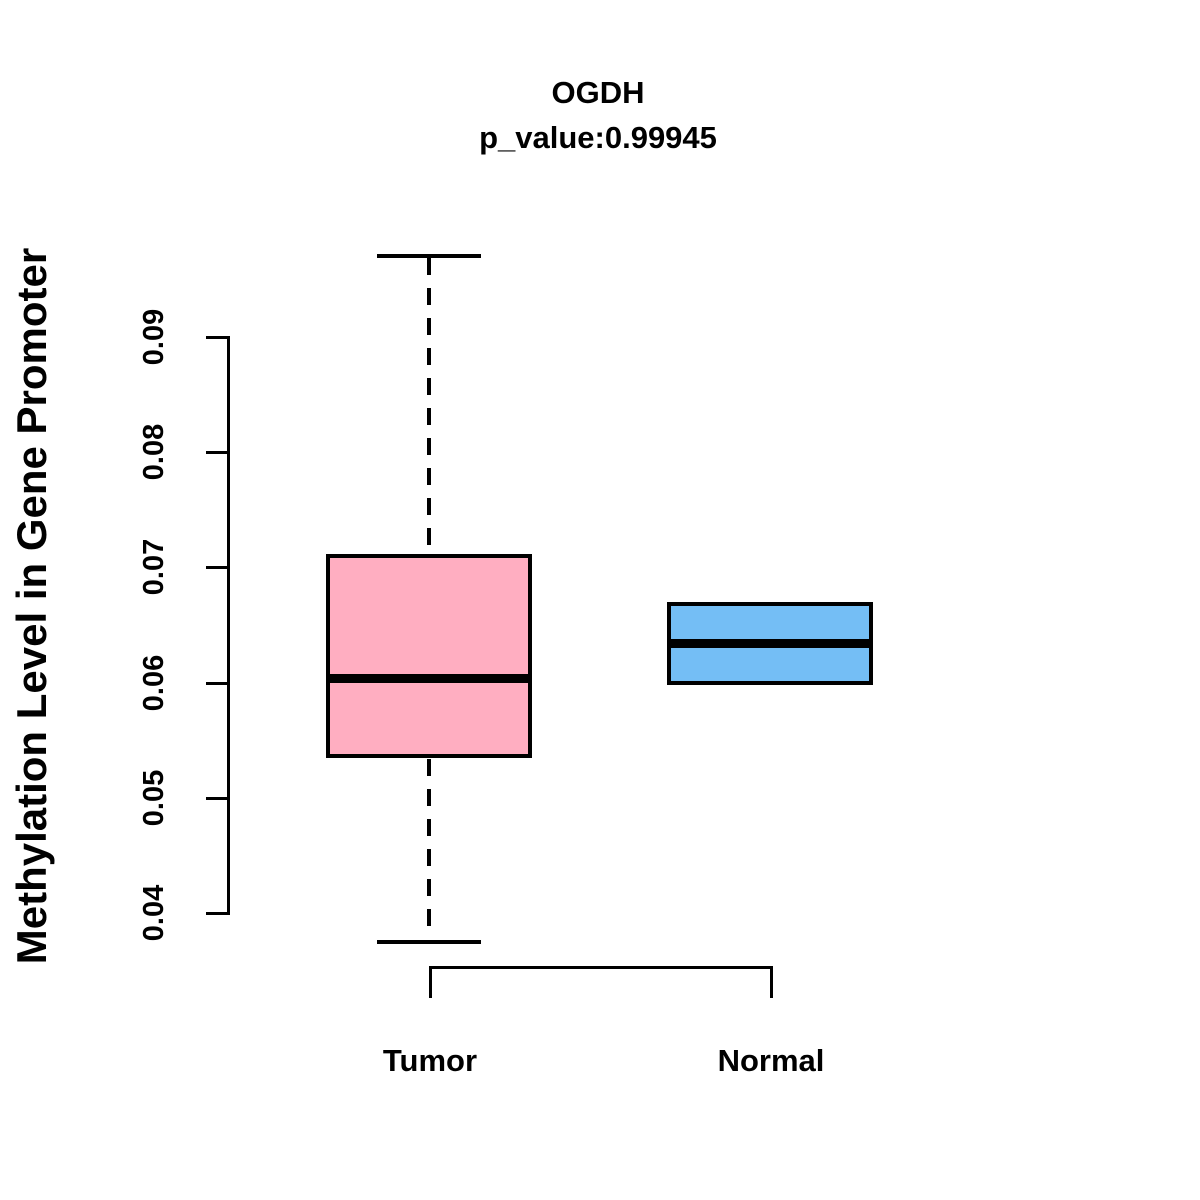 Image resolution: width=1200 pixels, height=1200 pixels. I want to click on upper-whisker-line, so click(429, 405).